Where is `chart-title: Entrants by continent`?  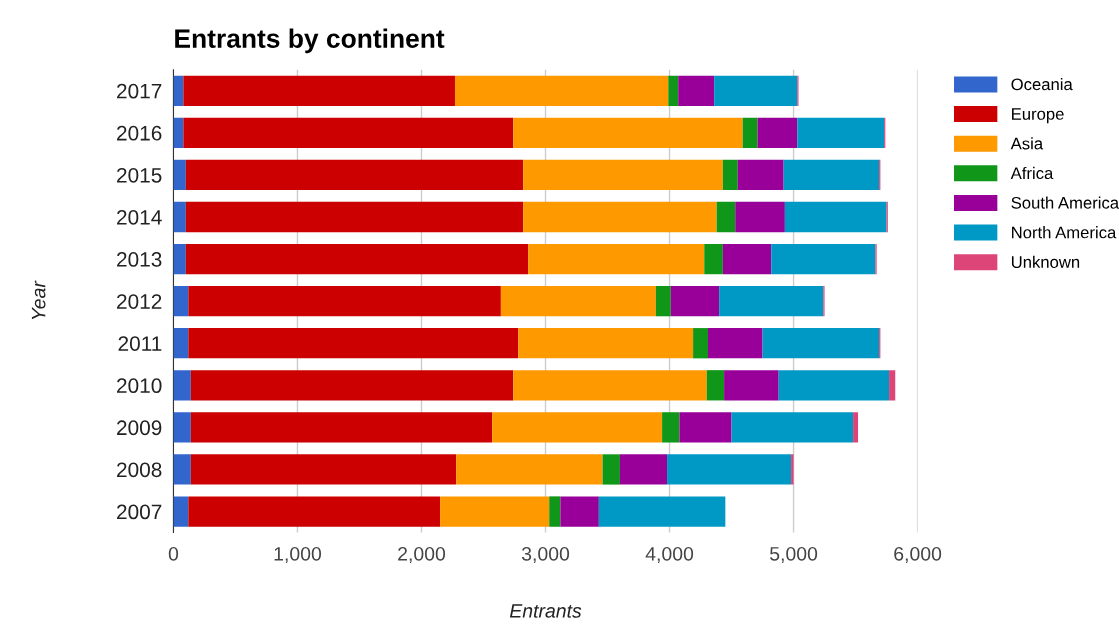 chart-title: Entrants by continent is located at coordinates (310, 41).